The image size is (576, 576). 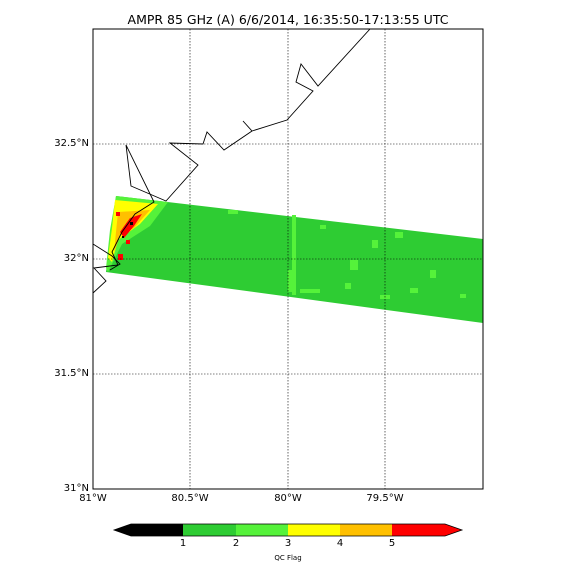 What do you see at coordinates (288, 558) in the screenshot?
I see `colorbar-label: QC Flag` at bounding box center [288, 558].